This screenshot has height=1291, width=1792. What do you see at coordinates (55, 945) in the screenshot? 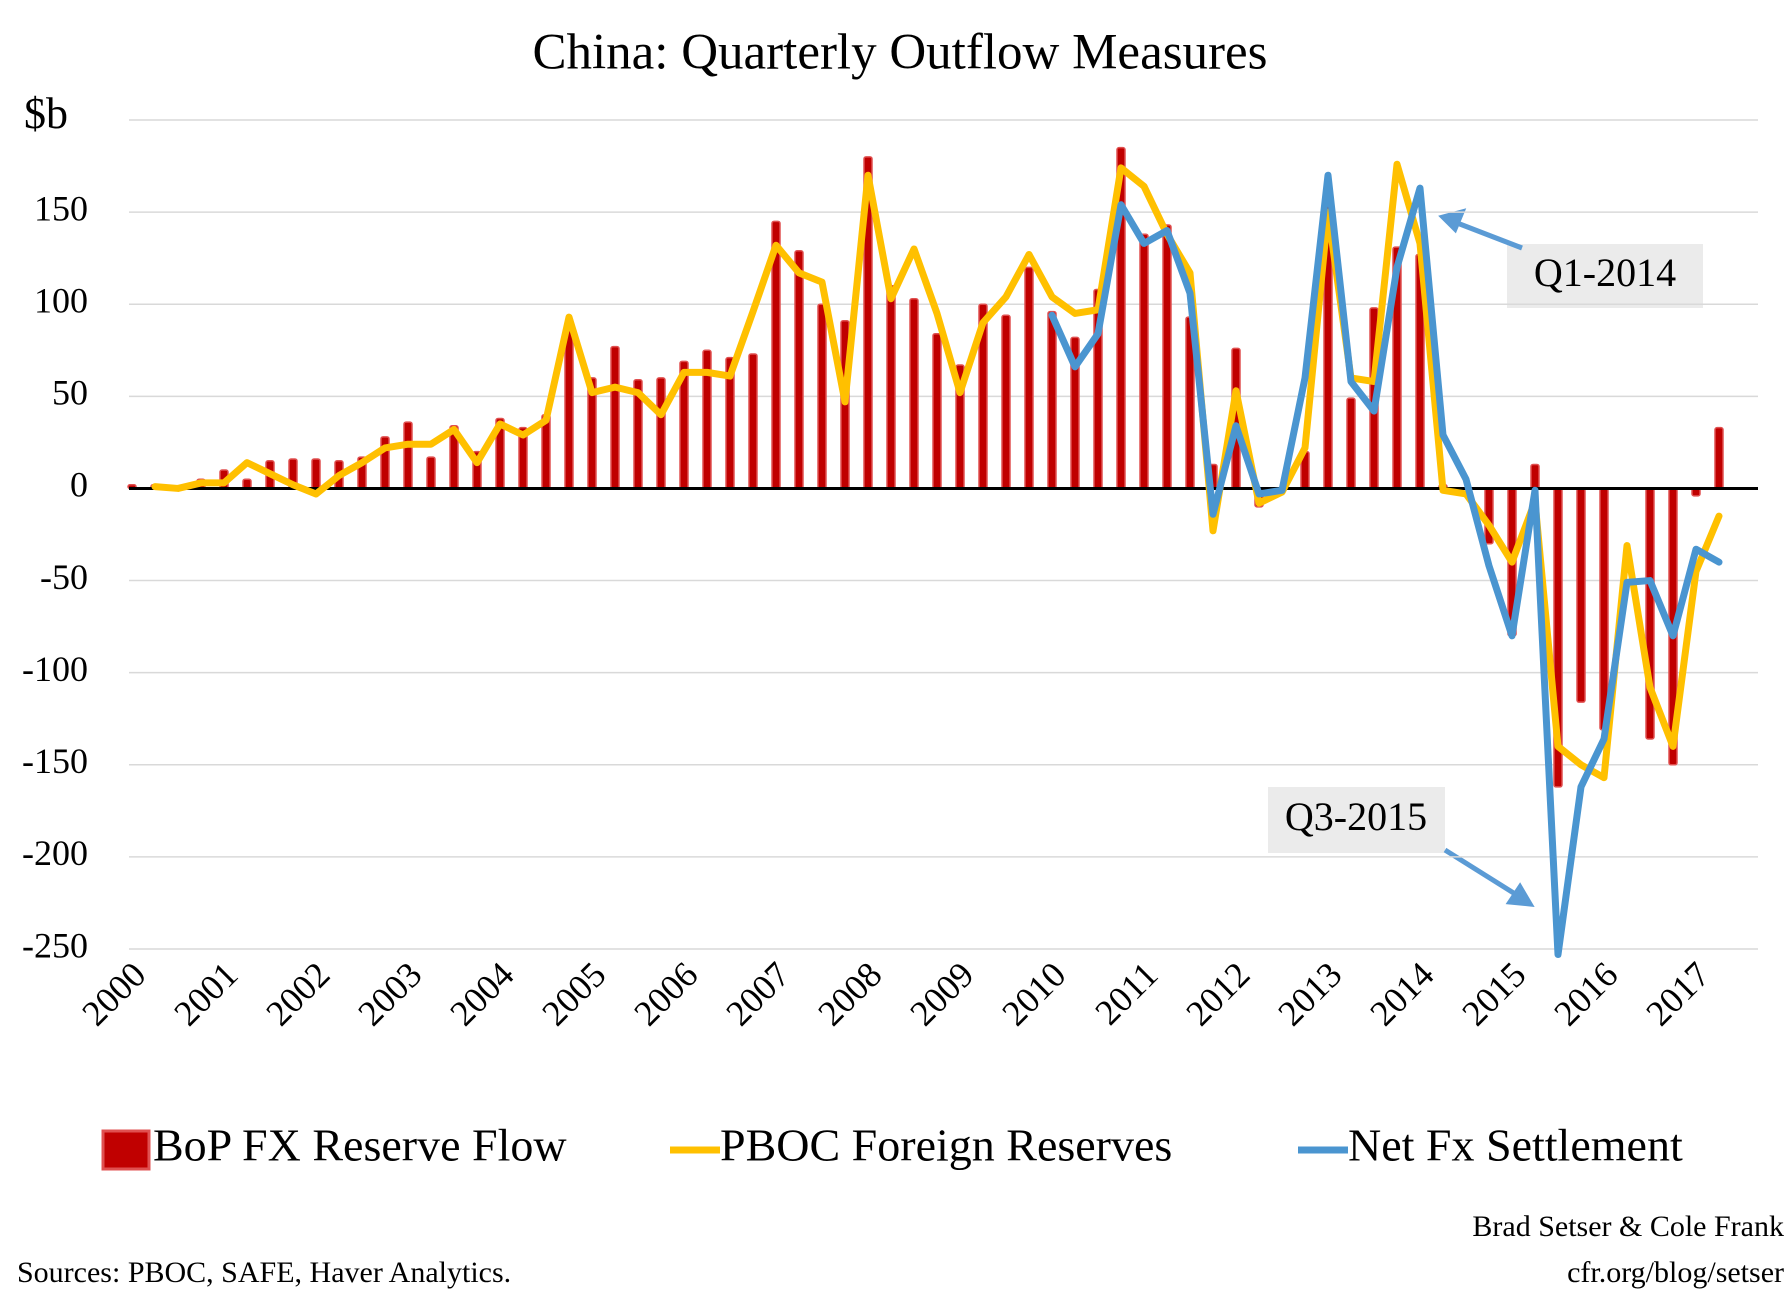
I see `y-tick-label: -250` at bounding box center [55, 945].